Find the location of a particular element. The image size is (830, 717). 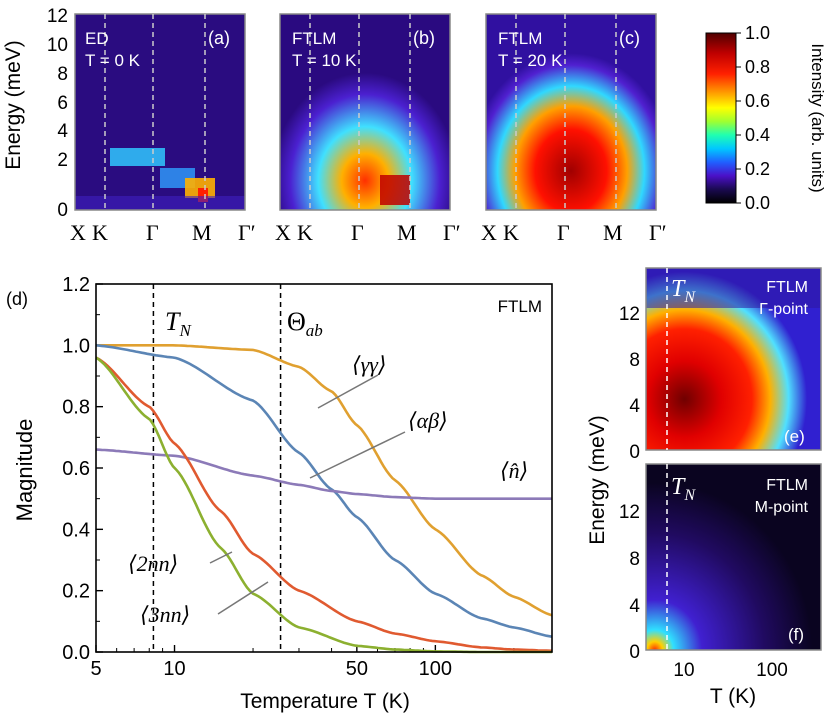

panel-a-frame is located at coordinates (160, 112).